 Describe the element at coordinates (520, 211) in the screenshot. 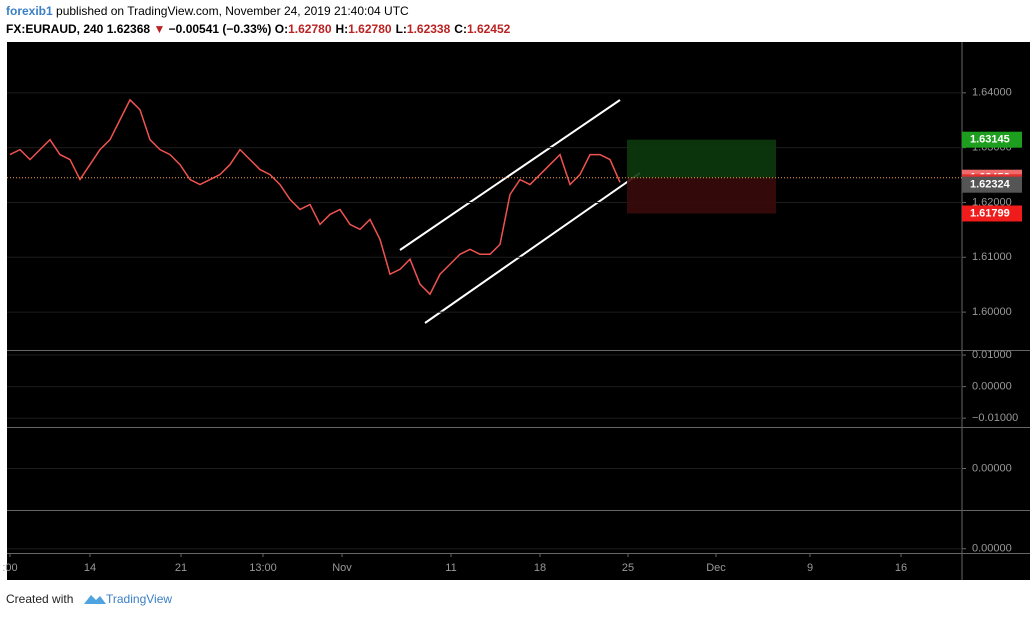

I see `channel` at that location.